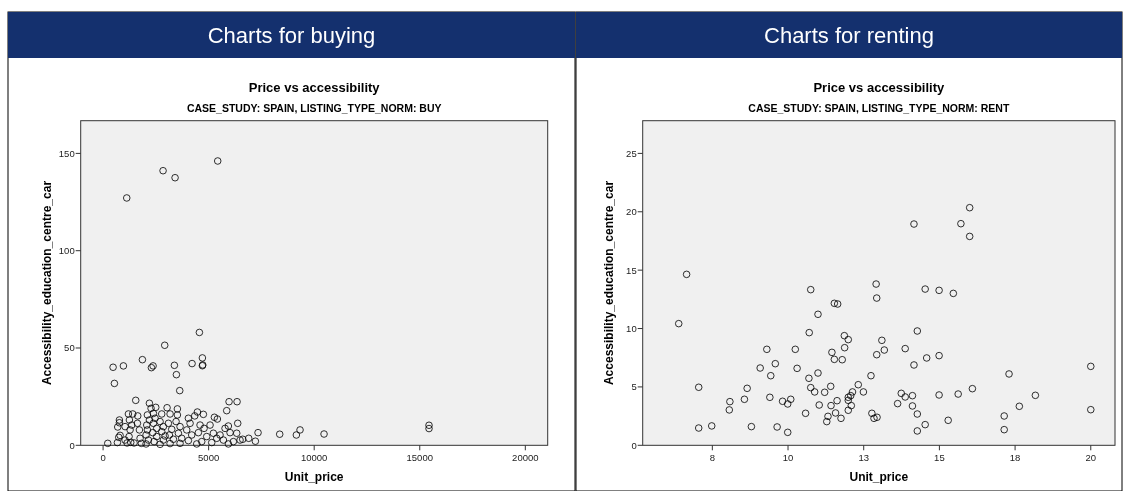 This screenshot has width=1130, height=491. I want to click on x-tick-label: 0, so click(103, 458).